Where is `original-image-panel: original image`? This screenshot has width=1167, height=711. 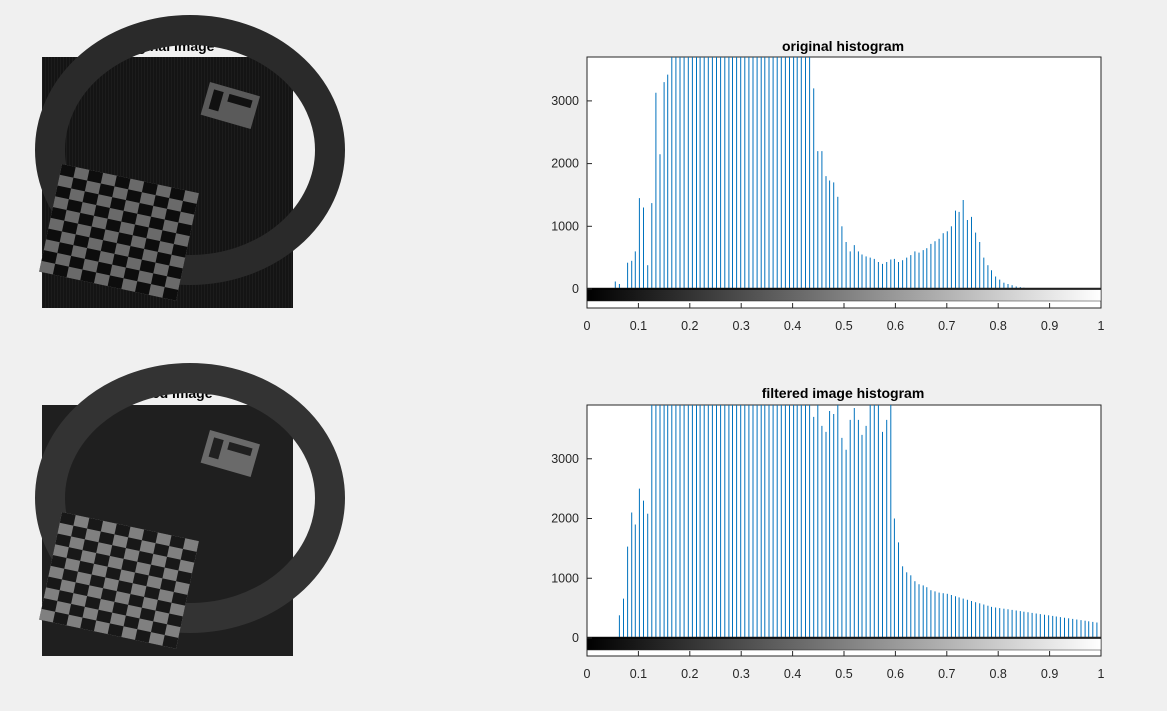 original-image-panel: original image is located at coordinates (190, 161).